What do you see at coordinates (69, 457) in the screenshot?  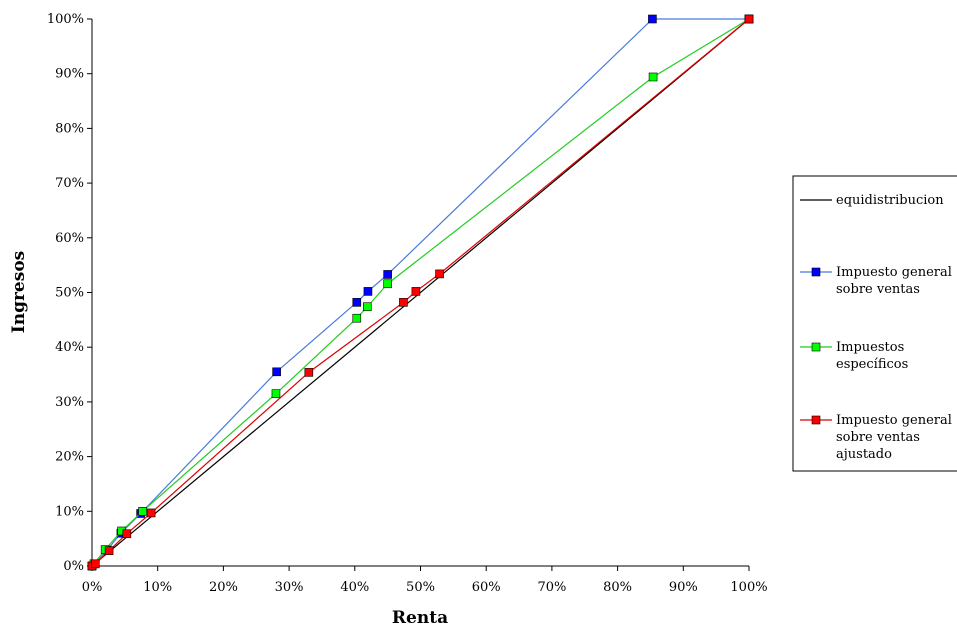 I see `y-tick-label: 20%` at bounding box center [69, 457].